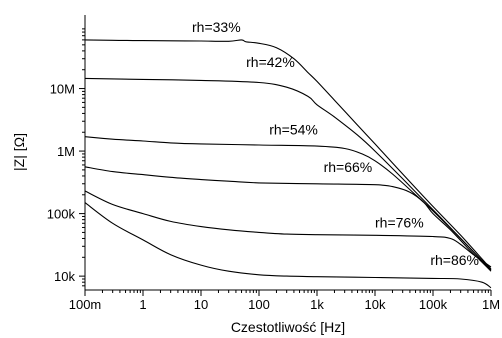 Image resolution: width=502 pixels, height=338 pixels. I want to click on series-label: rh=54%, so click(293, 129).